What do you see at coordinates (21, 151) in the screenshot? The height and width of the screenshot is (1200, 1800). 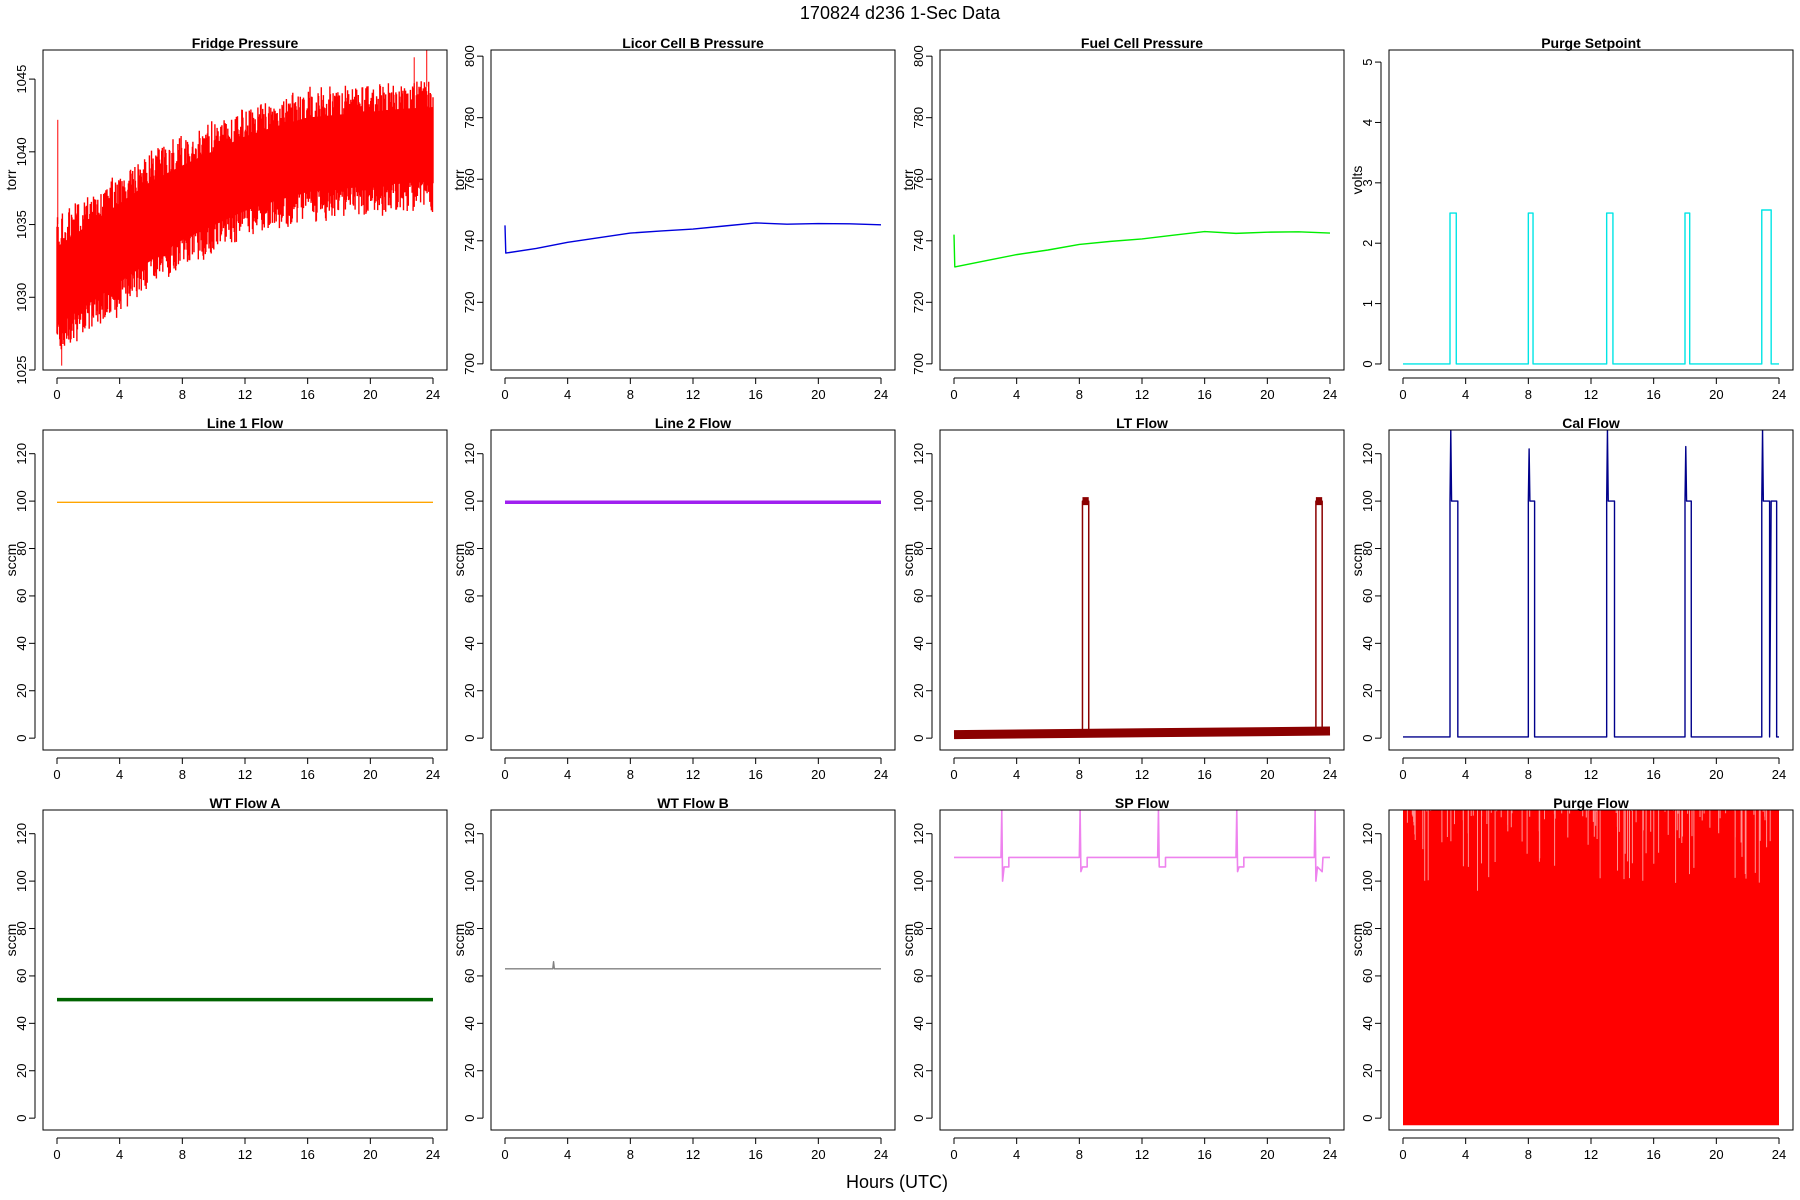 I see `y-tick-label: 1040` at bounding box center [21, 151].